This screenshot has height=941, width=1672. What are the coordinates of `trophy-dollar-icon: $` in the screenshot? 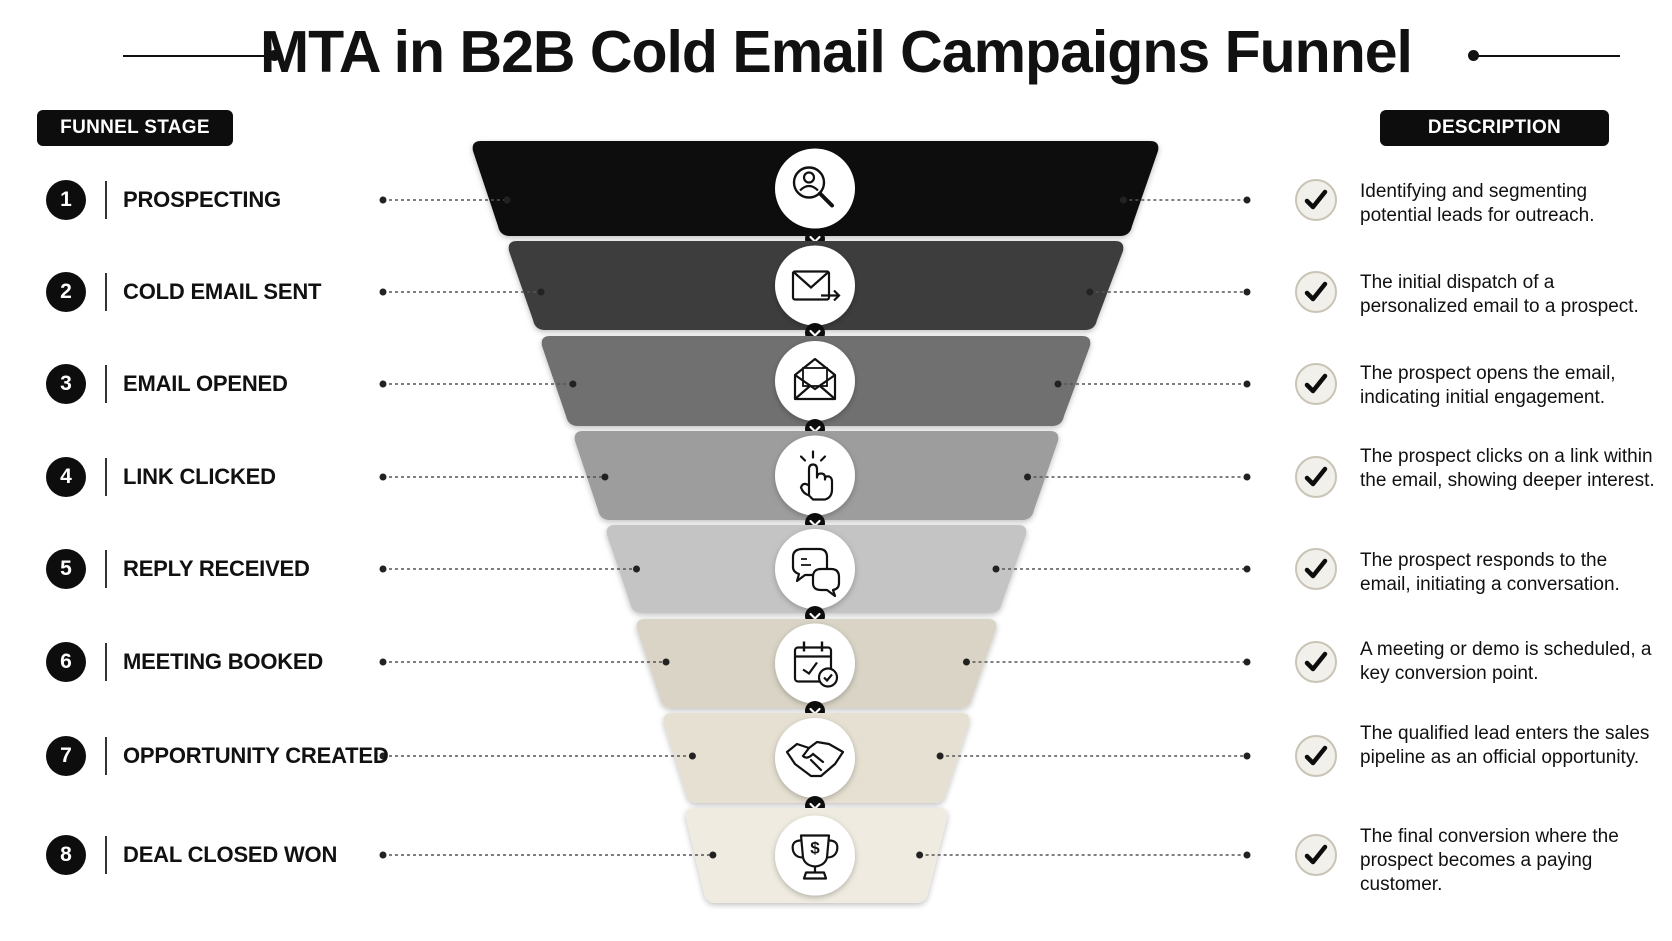 It's located at (815, 855).